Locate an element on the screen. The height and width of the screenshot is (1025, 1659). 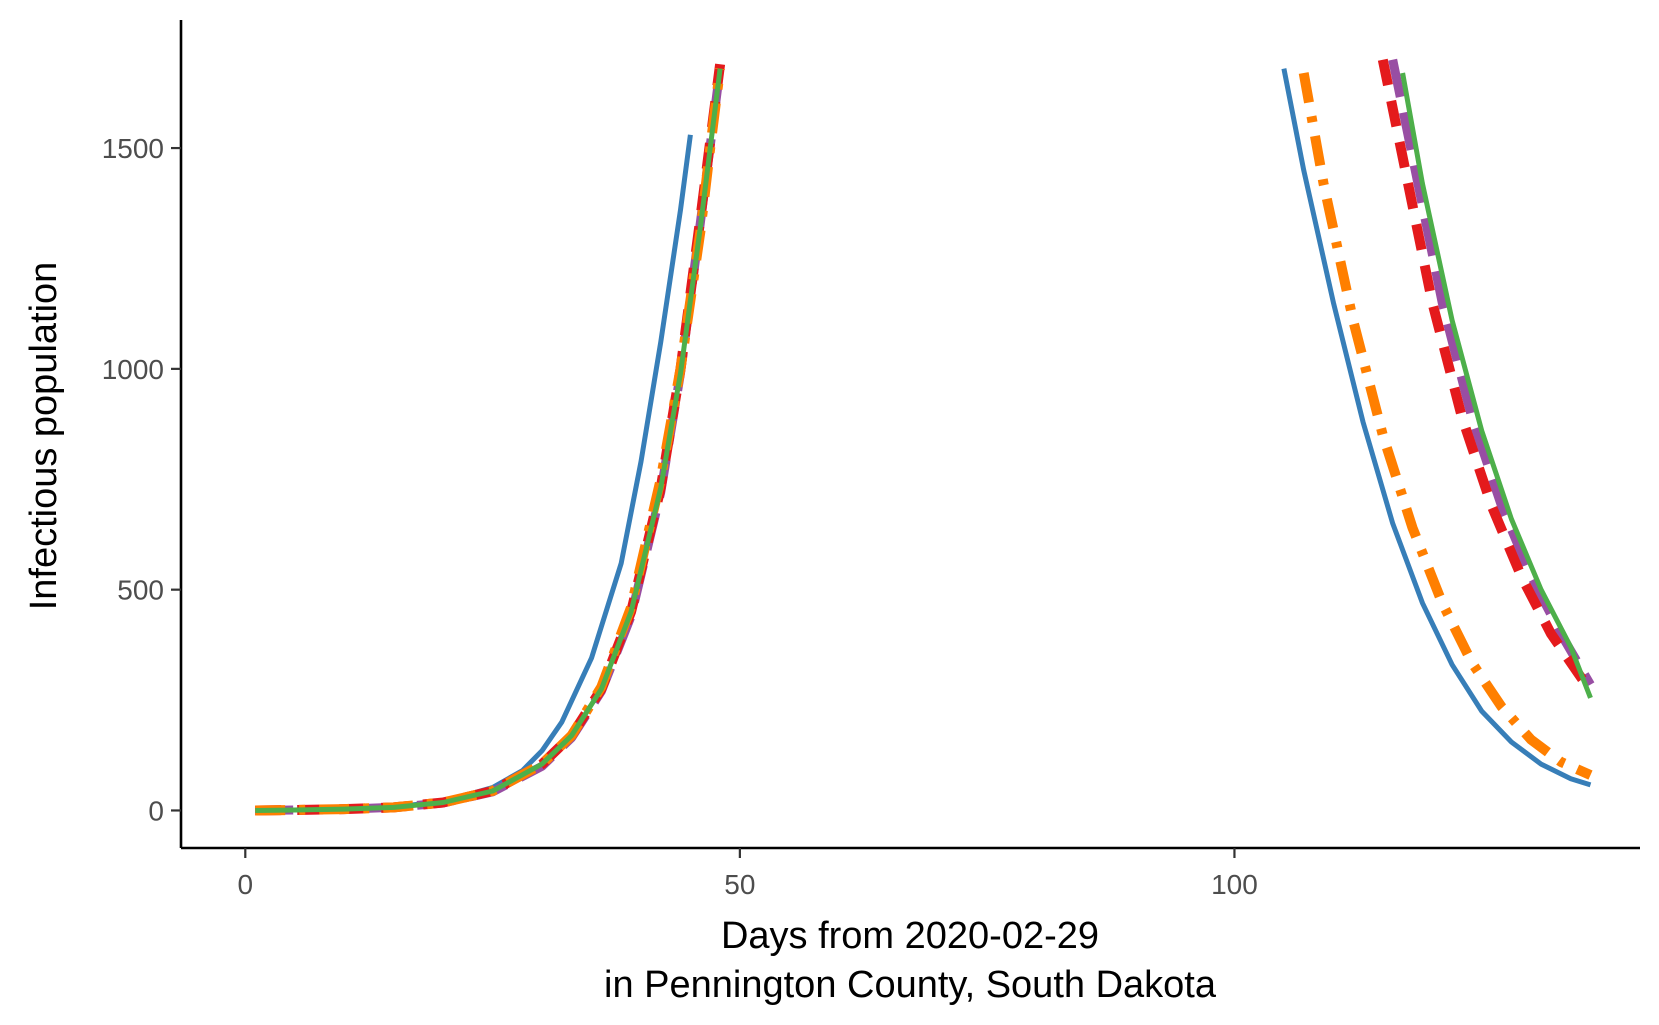
x-tick-label: 0 is located at coordinates (246, 884).